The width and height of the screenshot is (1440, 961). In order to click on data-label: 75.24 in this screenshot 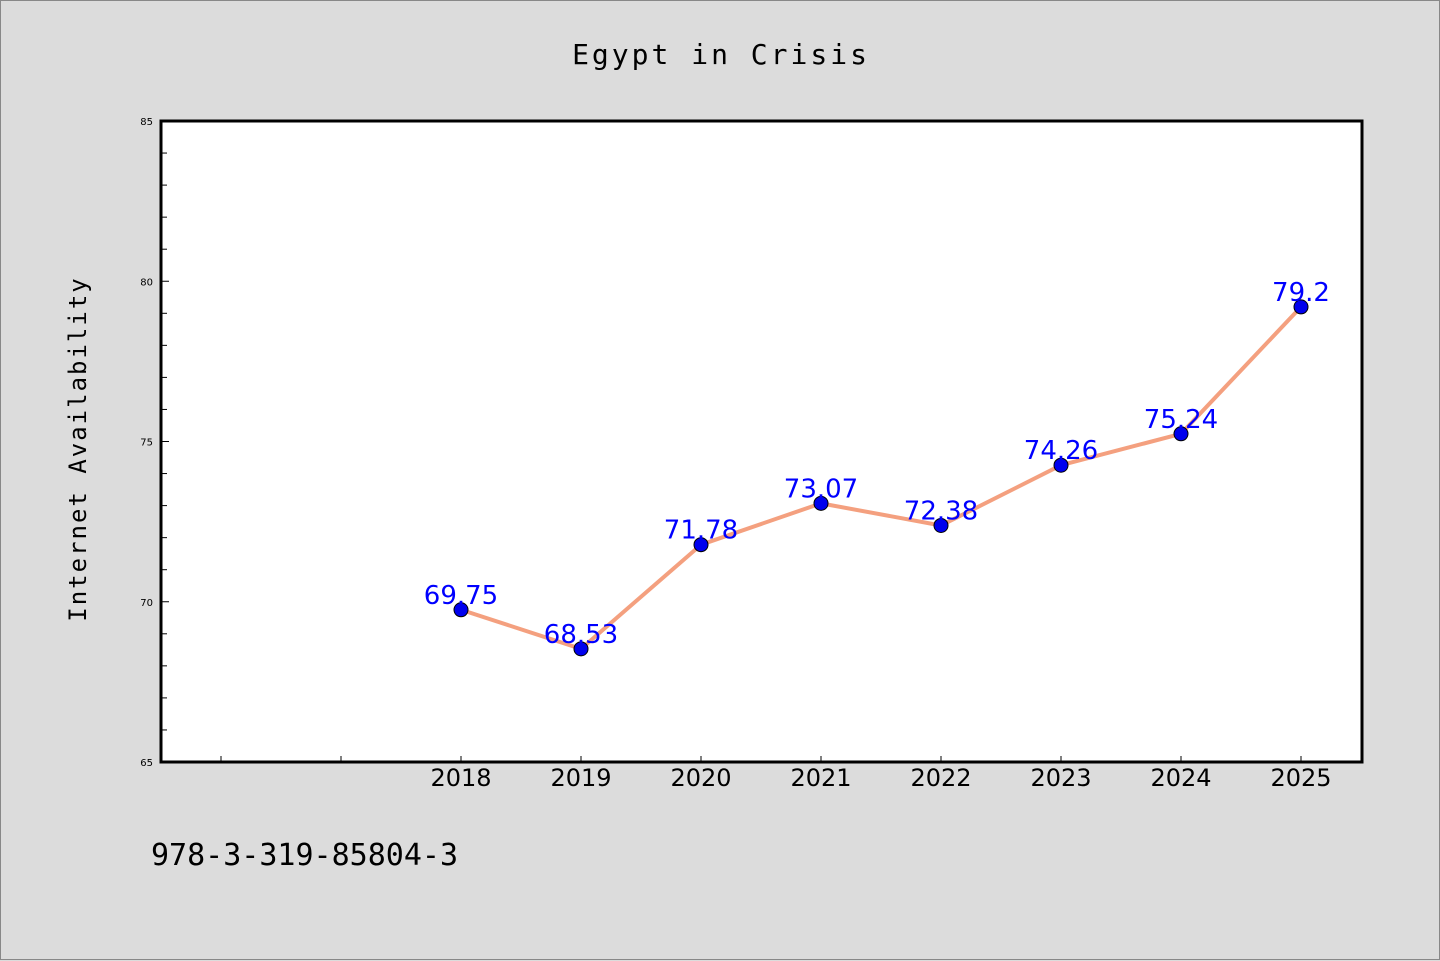, I will do `click(1181, 420)`.